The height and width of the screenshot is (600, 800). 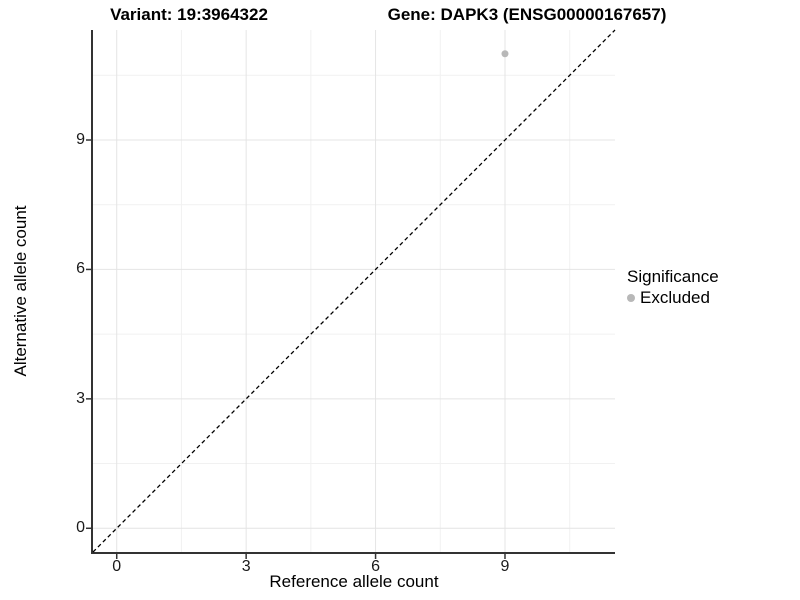 What do you see at coordinates (631, 298) in the screenshot?
I see `excluded-point-icon` at bounding box center [631, 298].